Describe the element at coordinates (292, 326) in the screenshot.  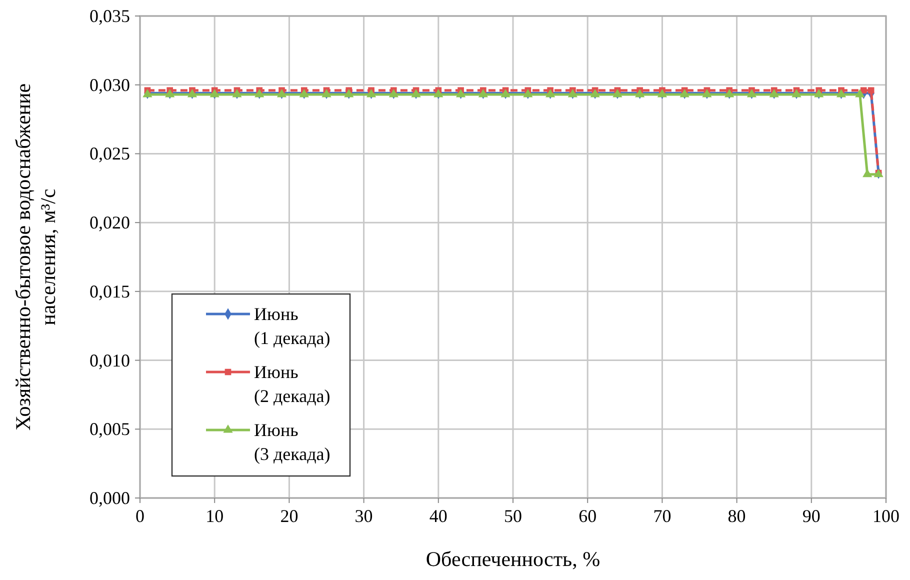
I see `legend-label: Июнь (1 декада)` at that location.